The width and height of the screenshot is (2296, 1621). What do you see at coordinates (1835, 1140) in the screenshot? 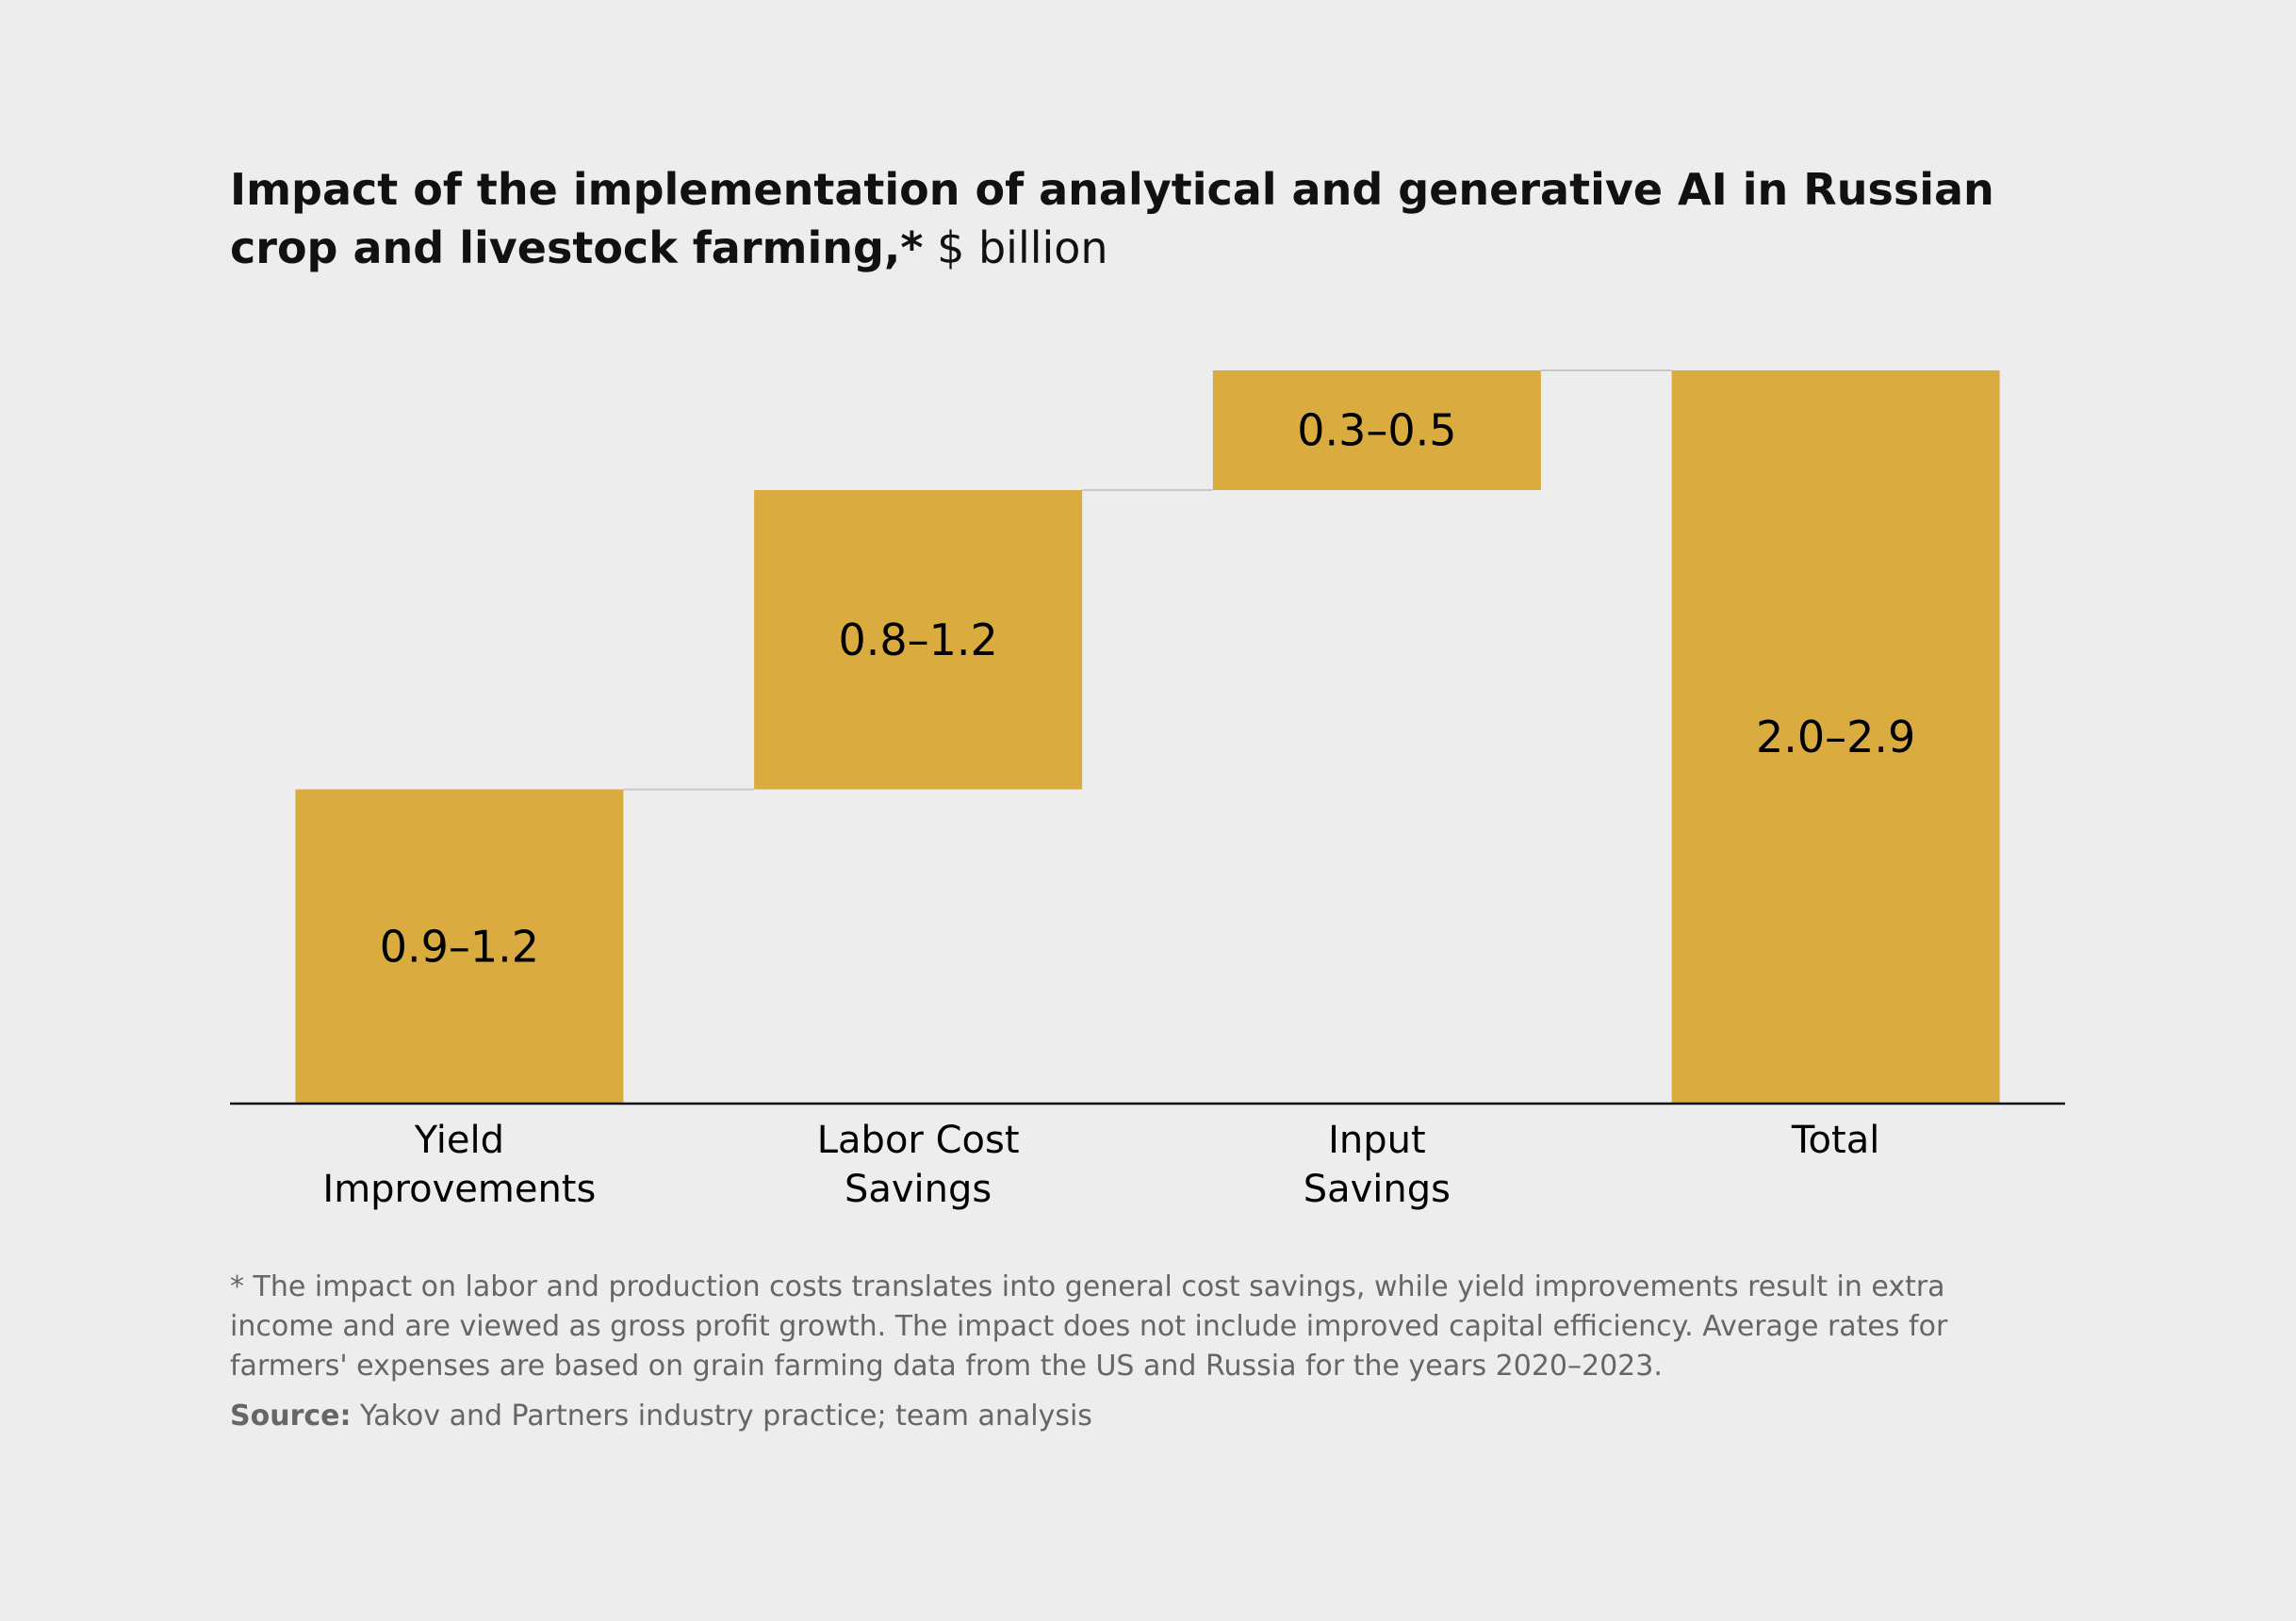
I see `x-tick-label: Total` at bounding box center [1835, 1140].